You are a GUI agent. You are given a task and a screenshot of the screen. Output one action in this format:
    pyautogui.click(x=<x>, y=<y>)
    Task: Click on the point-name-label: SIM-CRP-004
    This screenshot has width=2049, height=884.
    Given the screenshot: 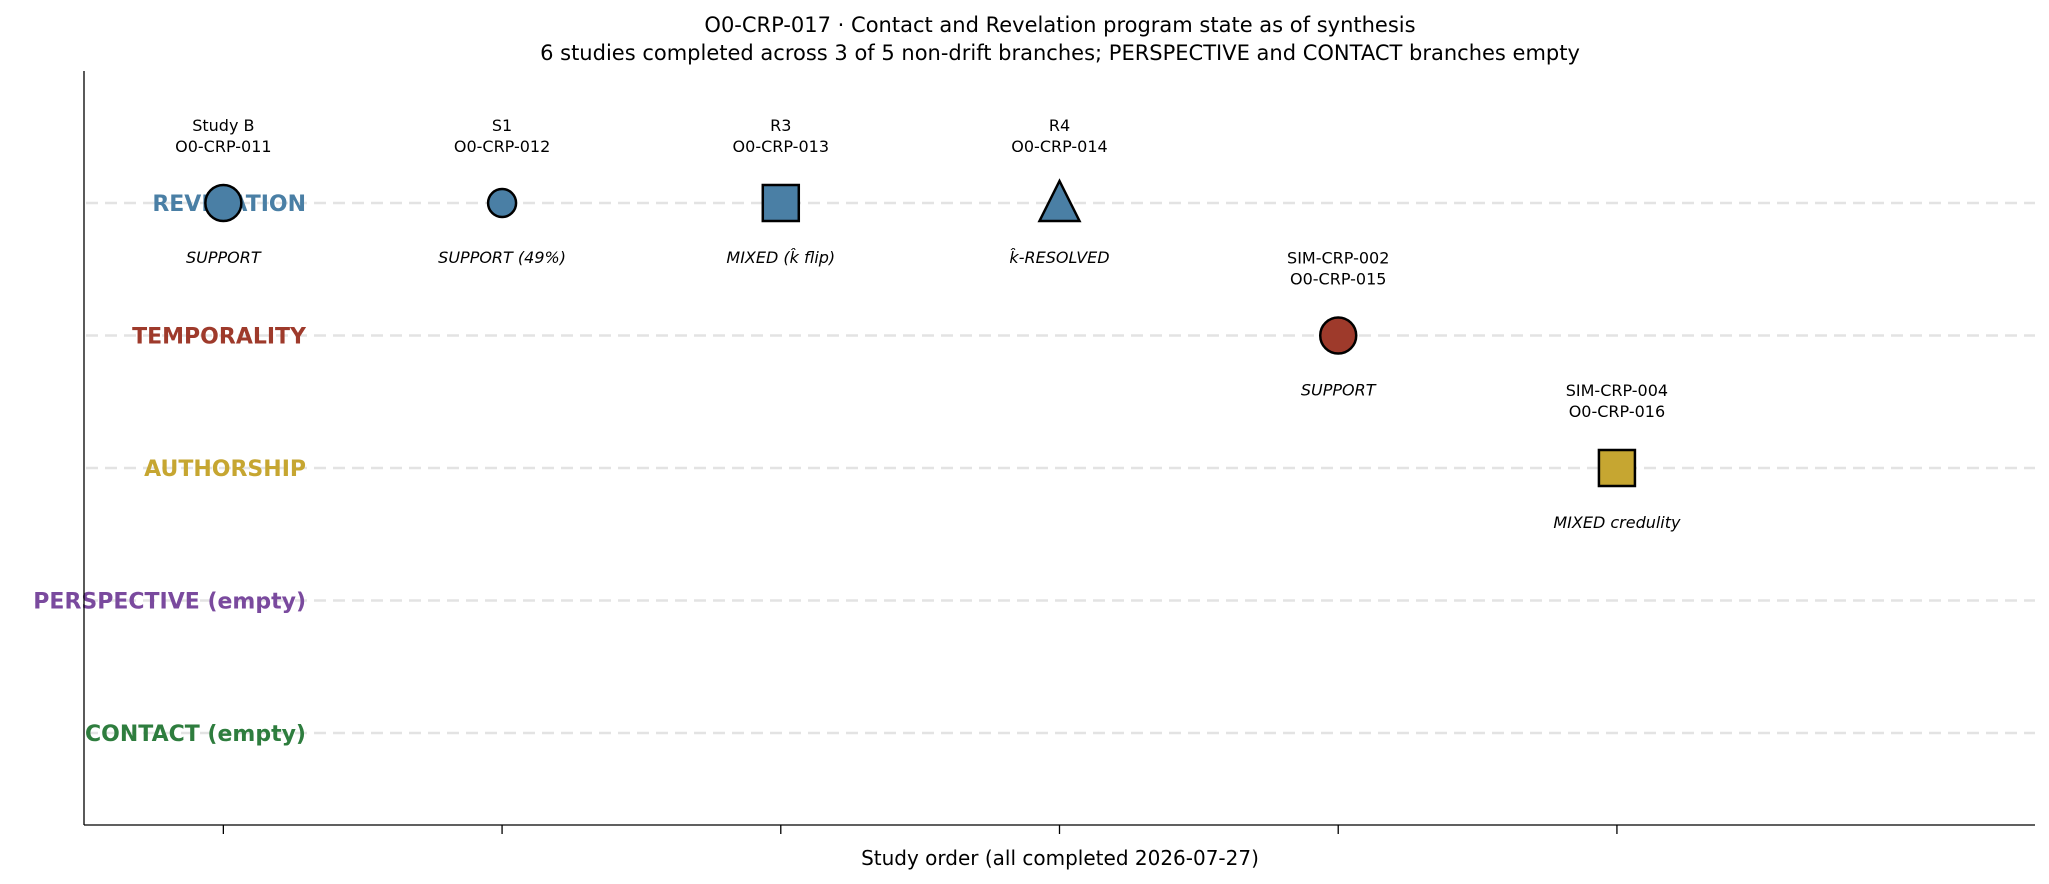 What is the action you would take?
    pyautogui.click(x=1617, y=390)
    